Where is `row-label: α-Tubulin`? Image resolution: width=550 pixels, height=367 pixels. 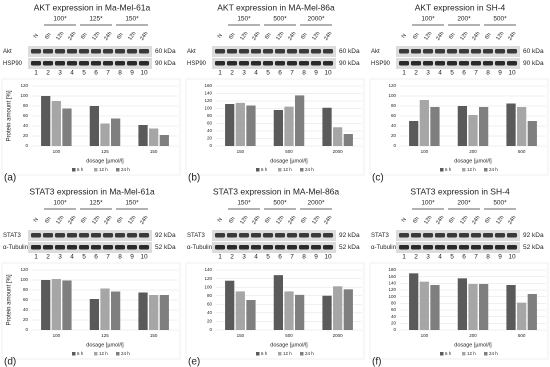 row-label: α-Tubulin is located at coordinates (199, 248).